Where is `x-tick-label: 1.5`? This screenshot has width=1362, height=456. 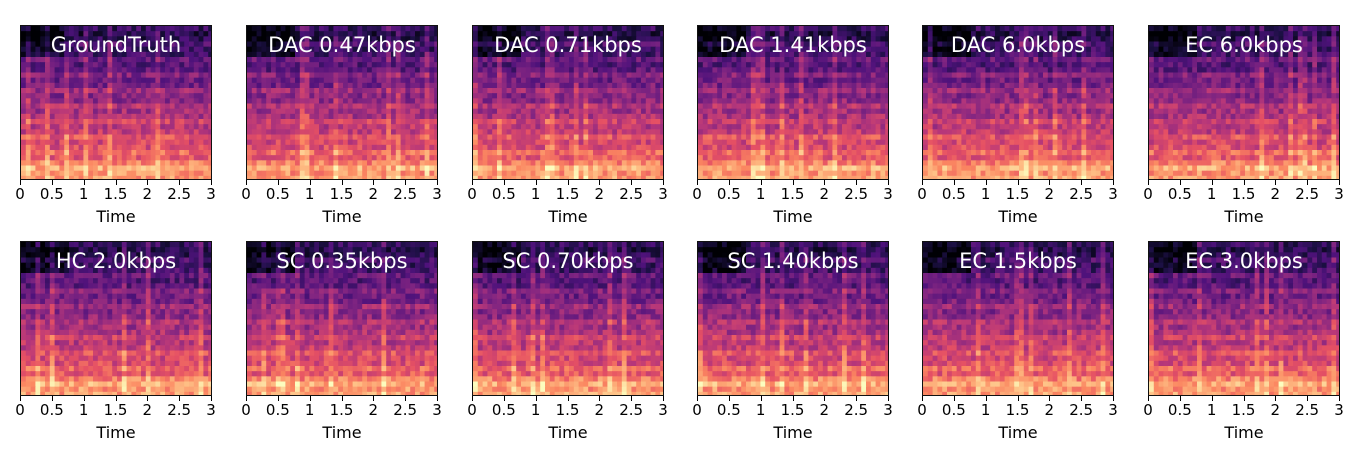
x-tick-label: 1.5 is located at coordinates (567, 194).